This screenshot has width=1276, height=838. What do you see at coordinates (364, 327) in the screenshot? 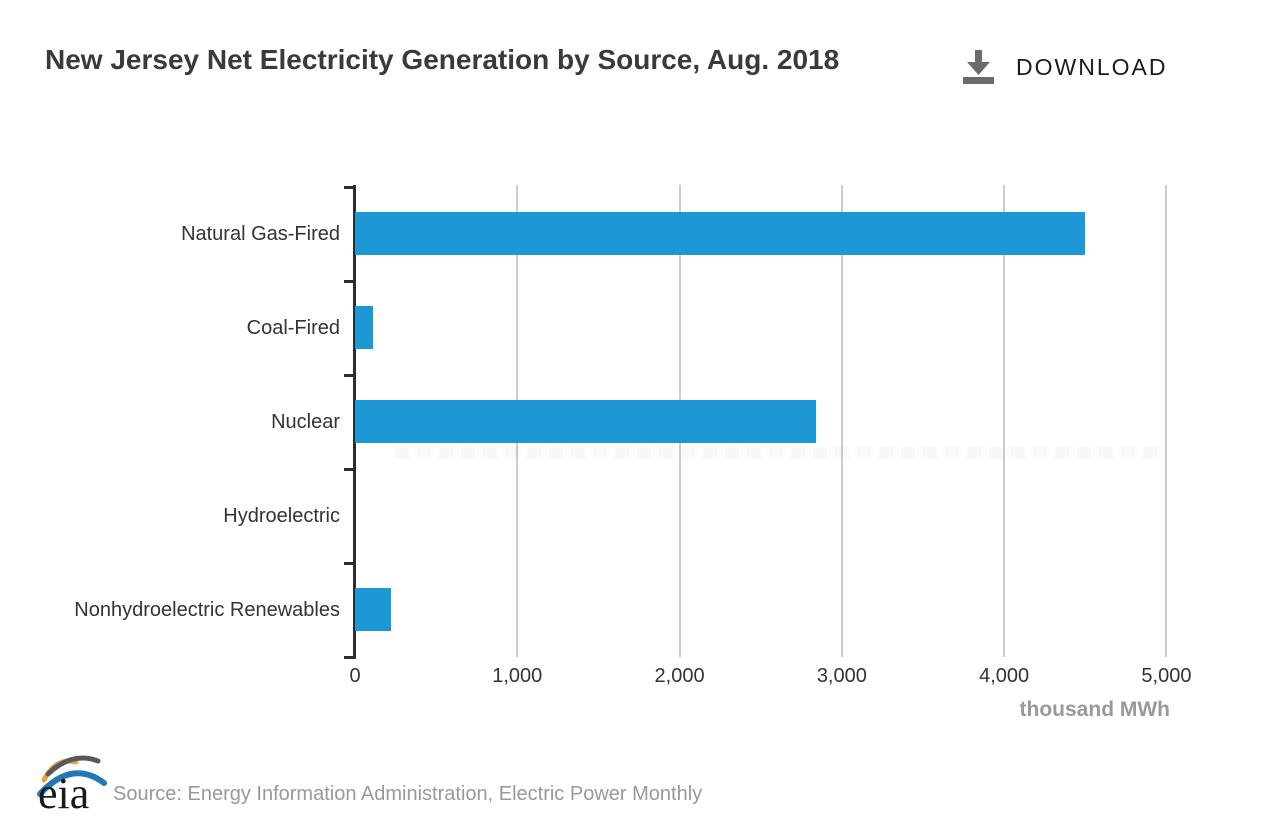
I see `bar-coal-fired` at bounding box center [364, 327].